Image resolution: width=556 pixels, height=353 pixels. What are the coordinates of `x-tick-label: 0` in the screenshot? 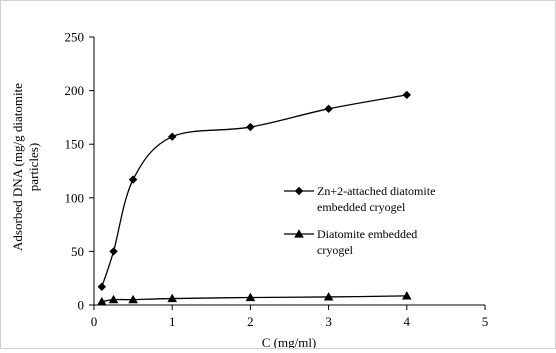 It's located at (94, 321).